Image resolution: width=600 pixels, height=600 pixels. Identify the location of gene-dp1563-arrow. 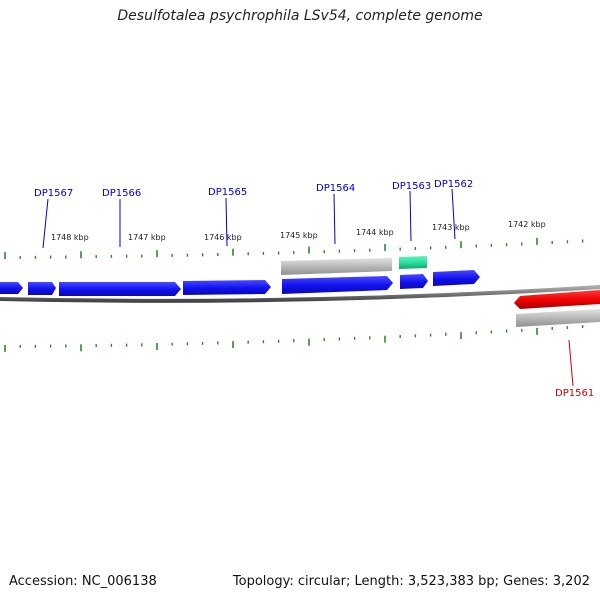
(414, 281).